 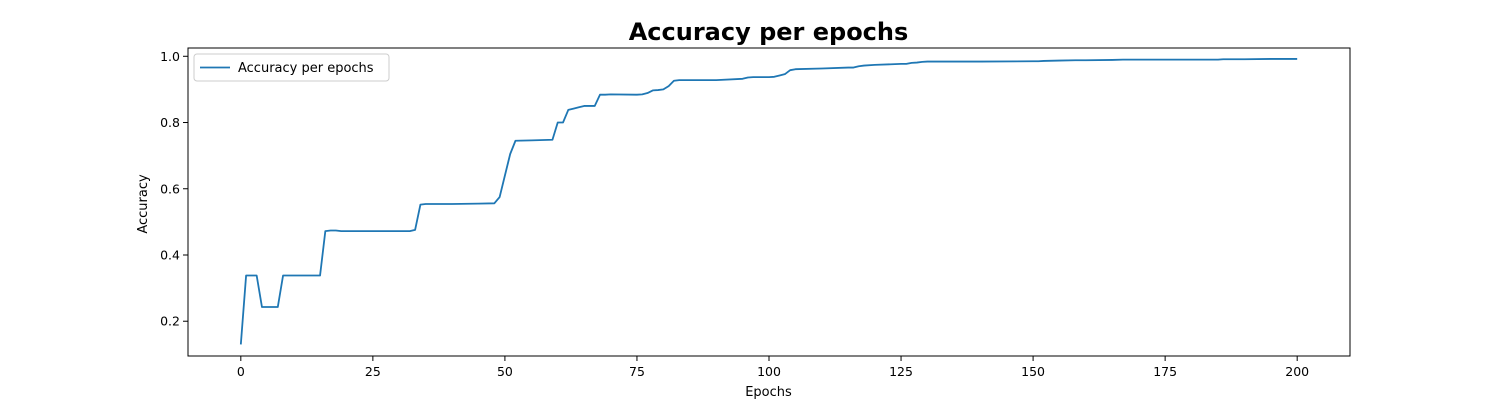 I want to click on x-tick-label: 100, so click(x=769, y=371).